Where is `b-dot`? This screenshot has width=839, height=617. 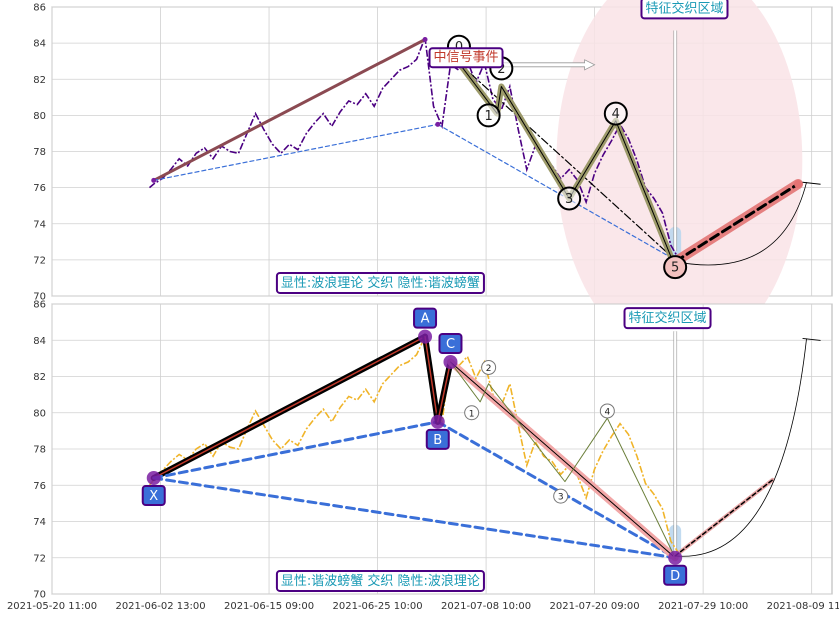 b-dot is located at coordinates (438, 124).